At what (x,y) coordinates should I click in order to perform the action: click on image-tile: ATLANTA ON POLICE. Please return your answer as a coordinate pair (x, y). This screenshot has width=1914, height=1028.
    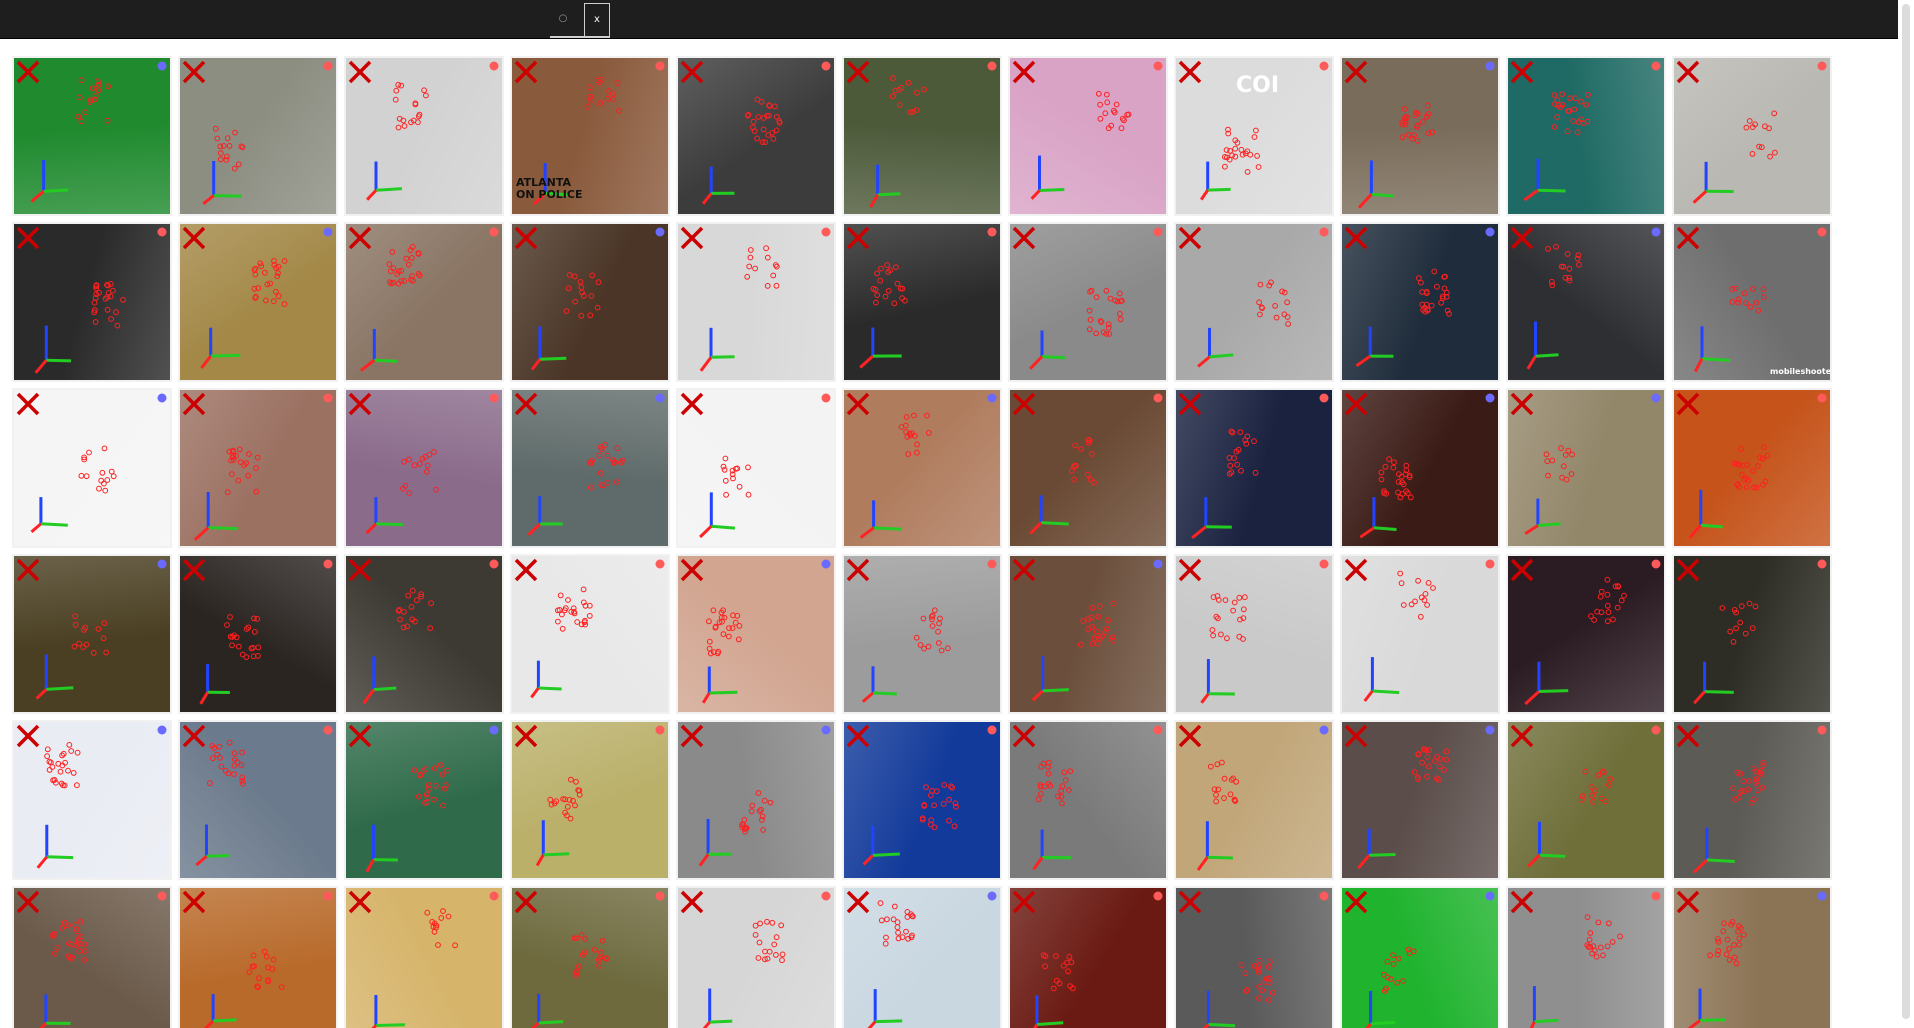
    Looking at the image, I should click on (590, 136).